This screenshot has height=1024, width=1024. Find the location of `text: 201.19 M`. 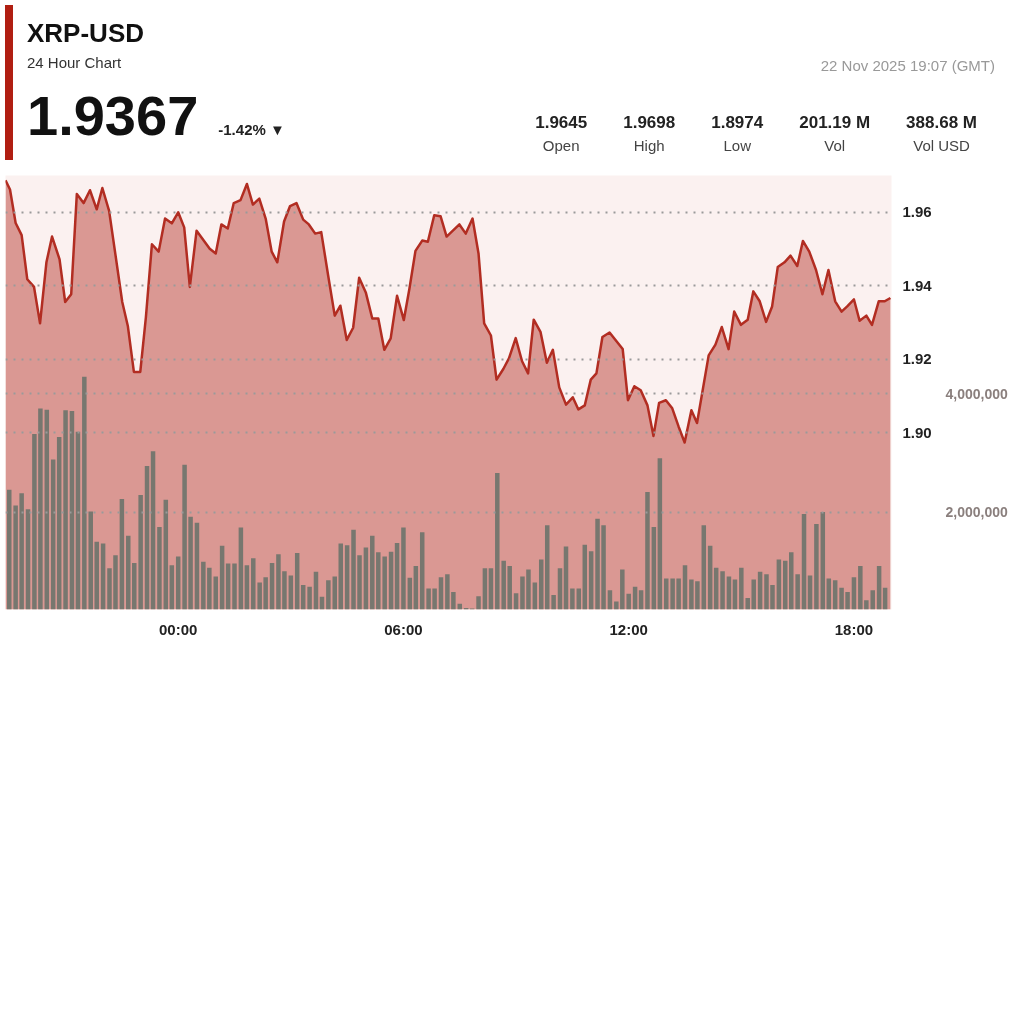

text: 201.19 M is located at coordinates (835, 122).